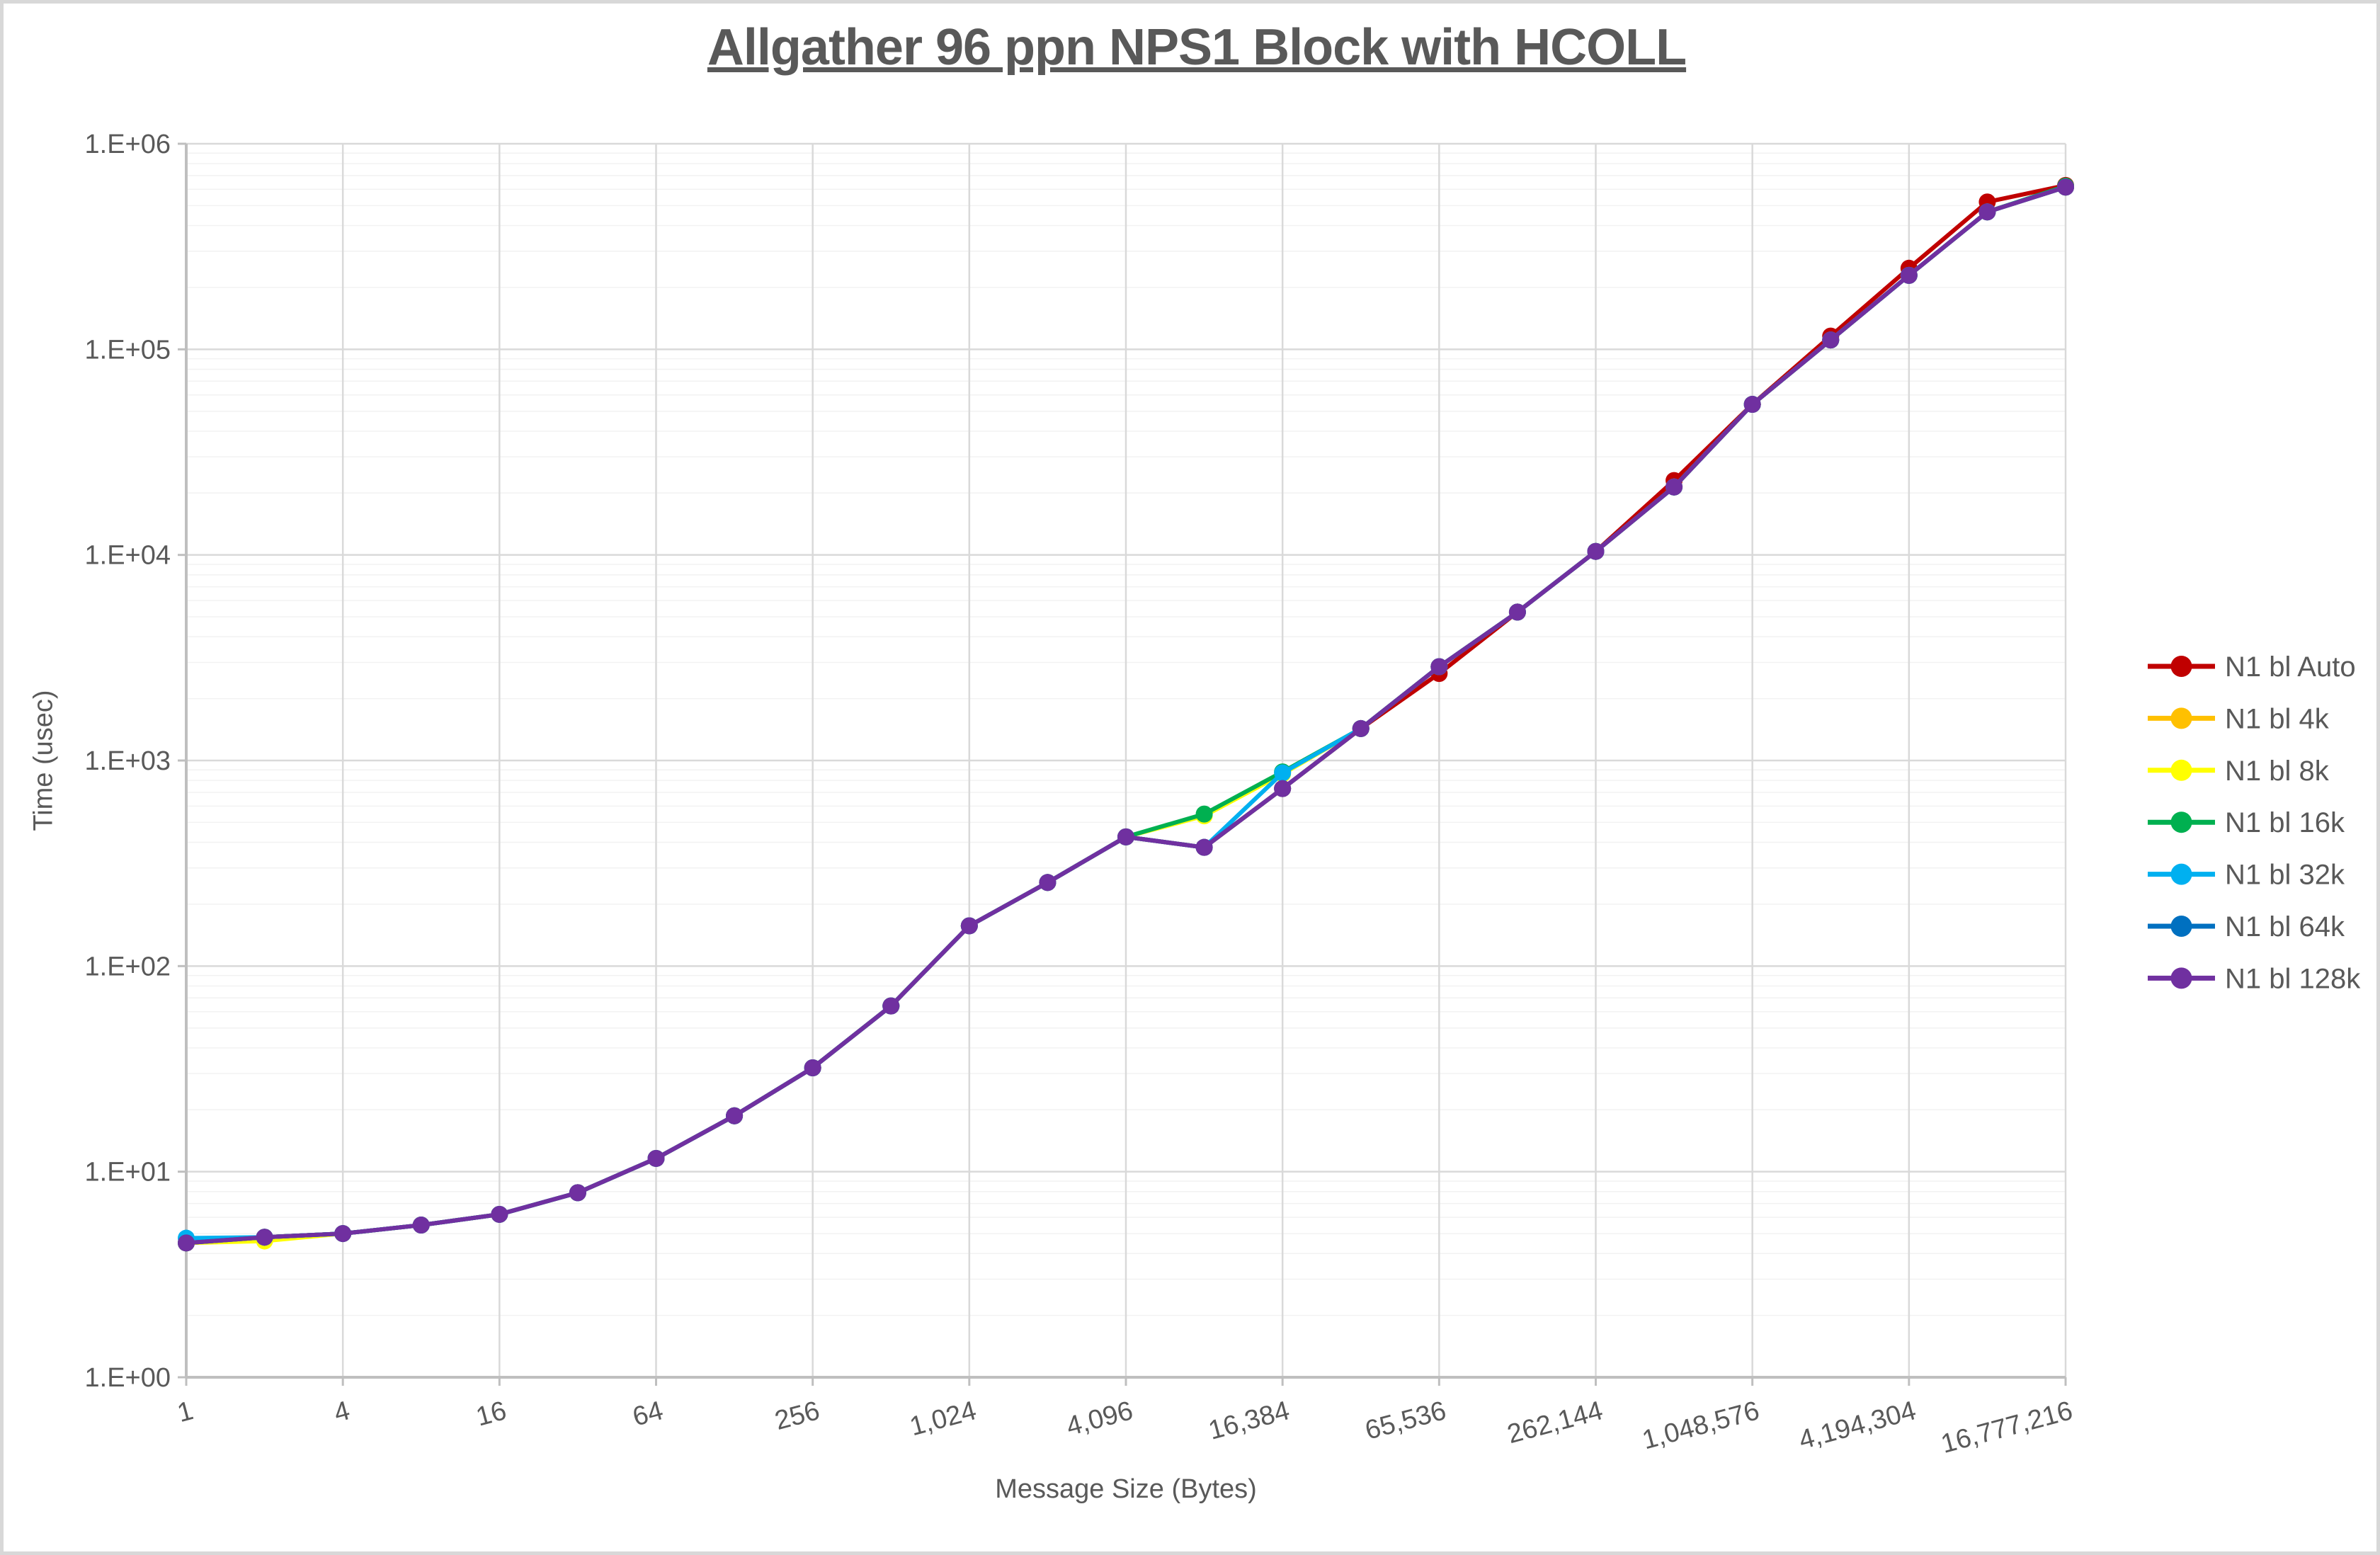 This screenshot has height=1555, width=2380. I want to click on y-axis-title: Time (usec), so click(43, 760).